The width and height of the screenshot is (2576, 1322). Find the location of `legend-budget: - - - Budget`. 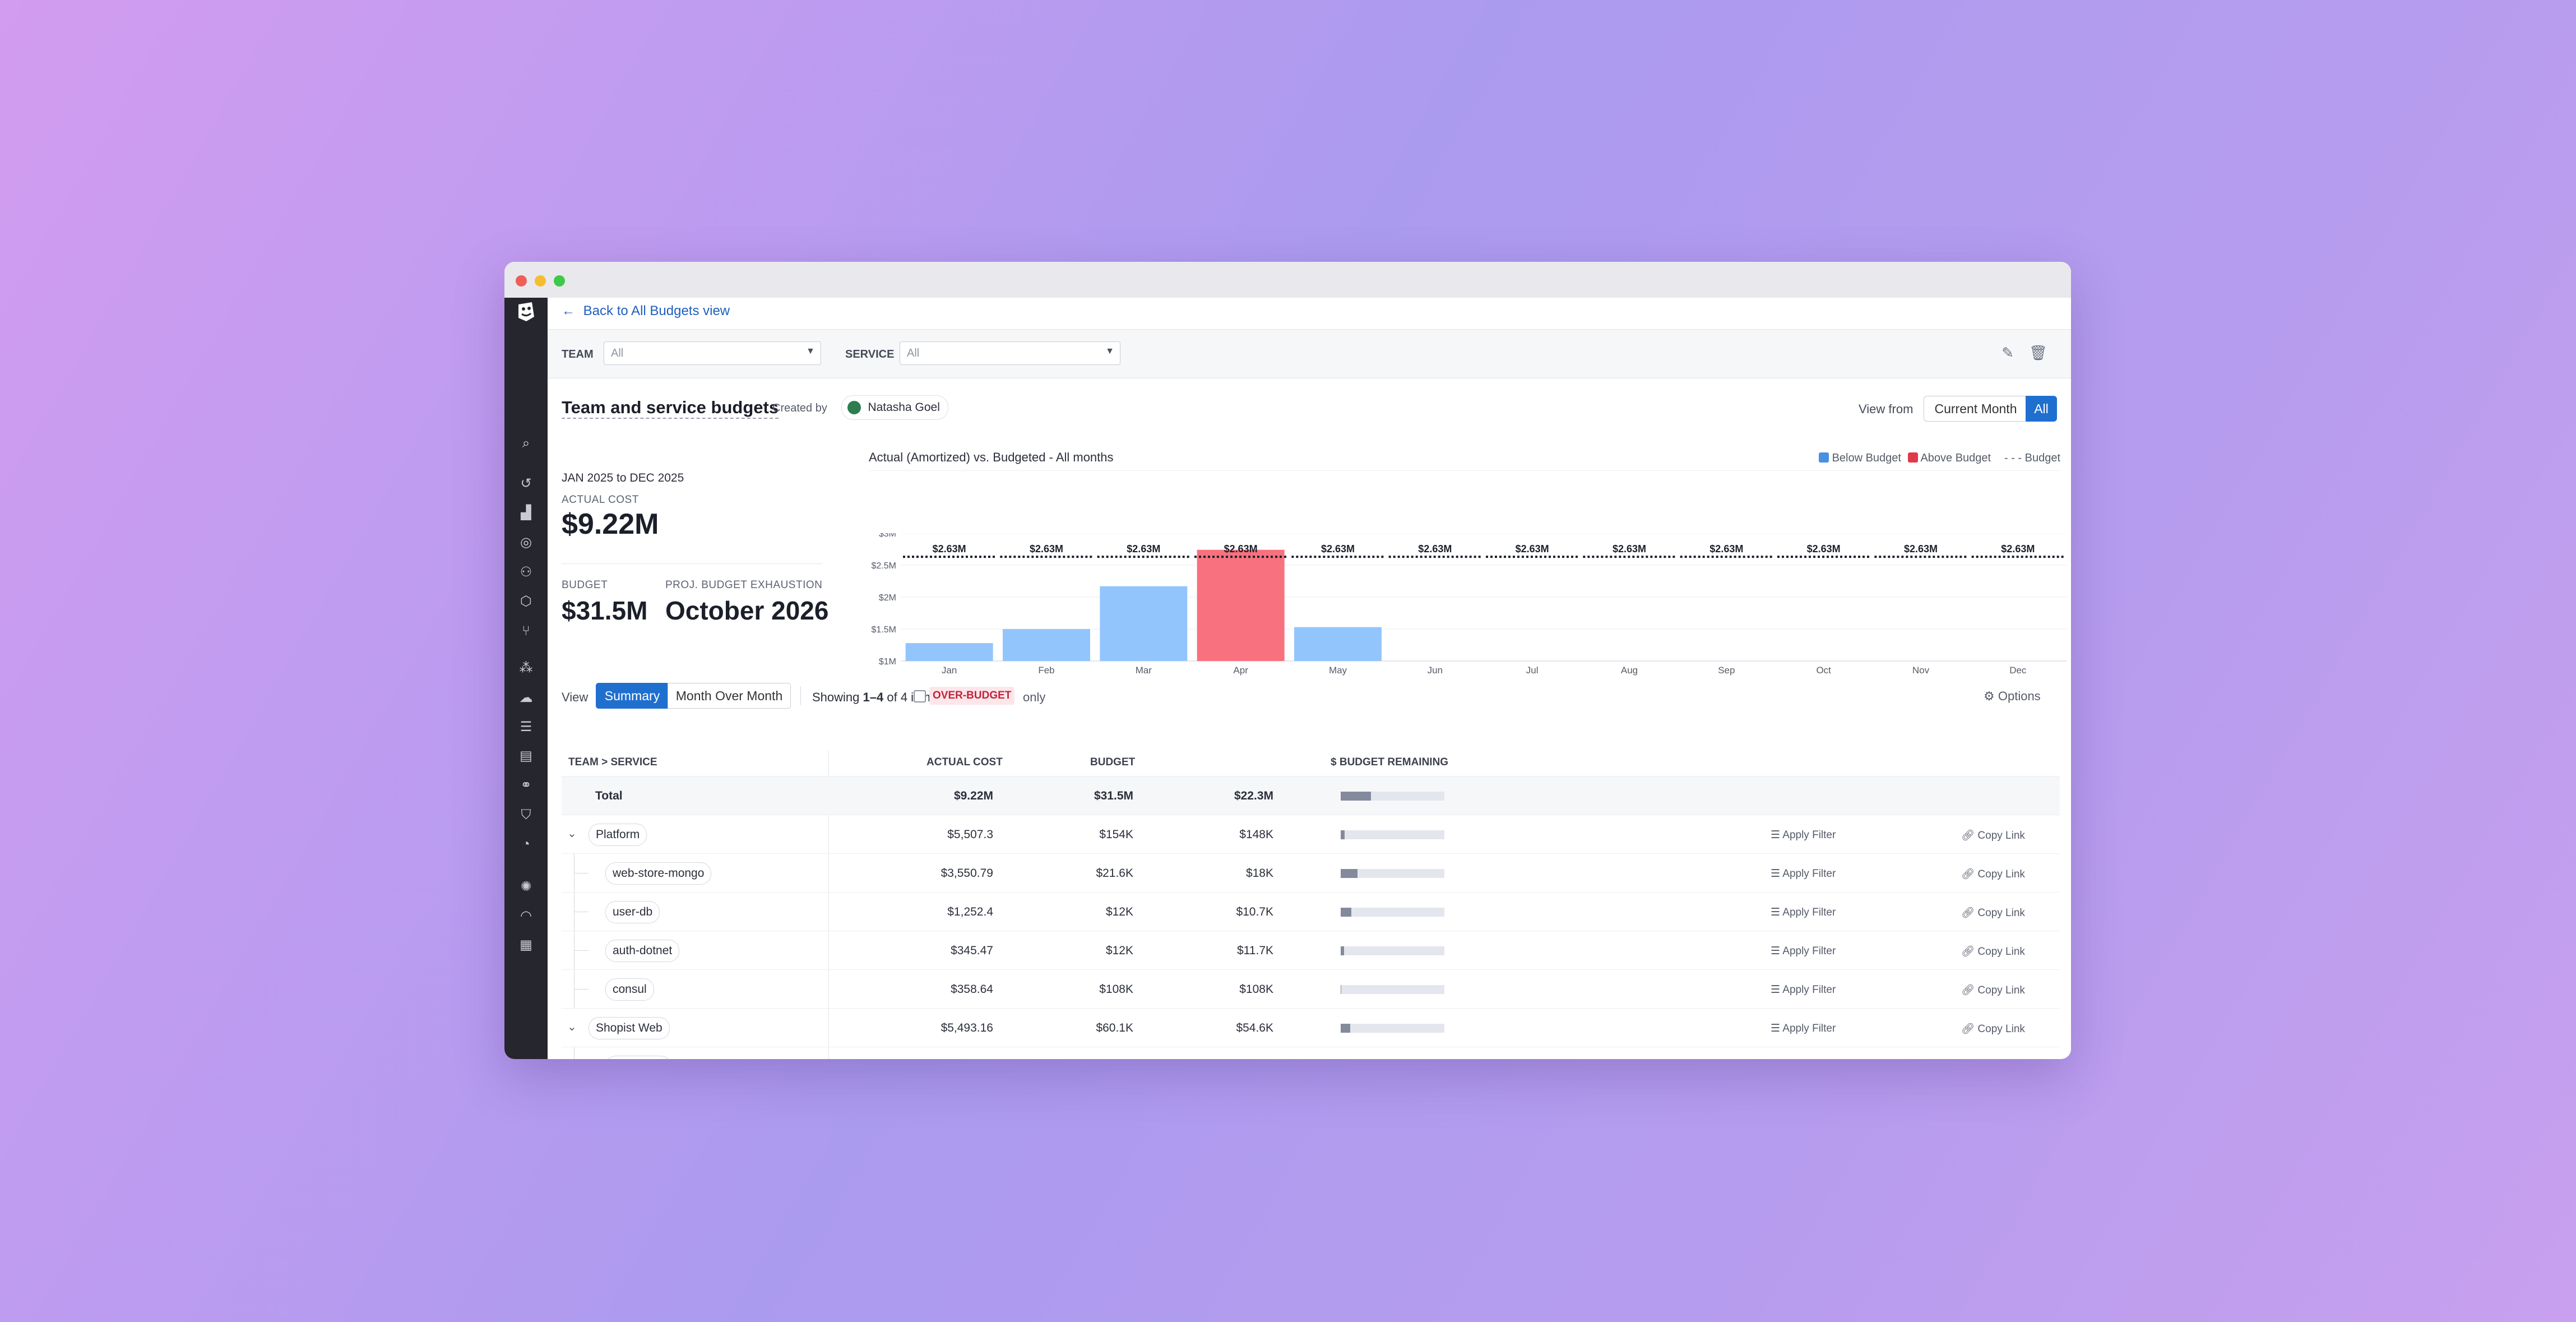

legend-budget: - - - Budget is located at coordinates (2032, 458).